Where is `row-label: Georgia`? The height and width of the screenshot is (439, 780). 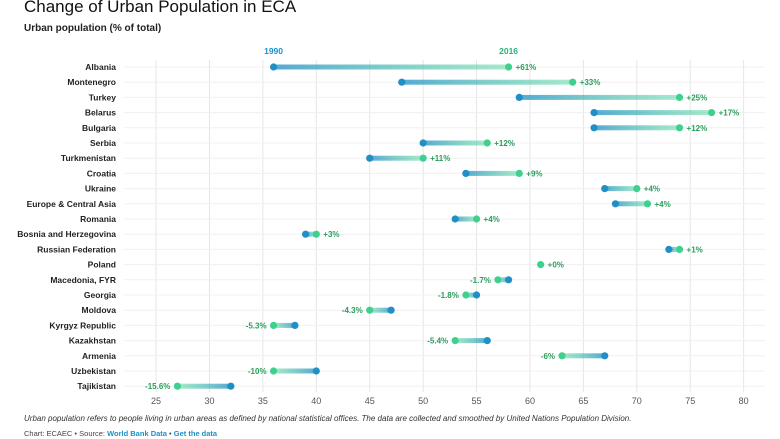 row-label: Georgia is located at coordinates (100, 295).